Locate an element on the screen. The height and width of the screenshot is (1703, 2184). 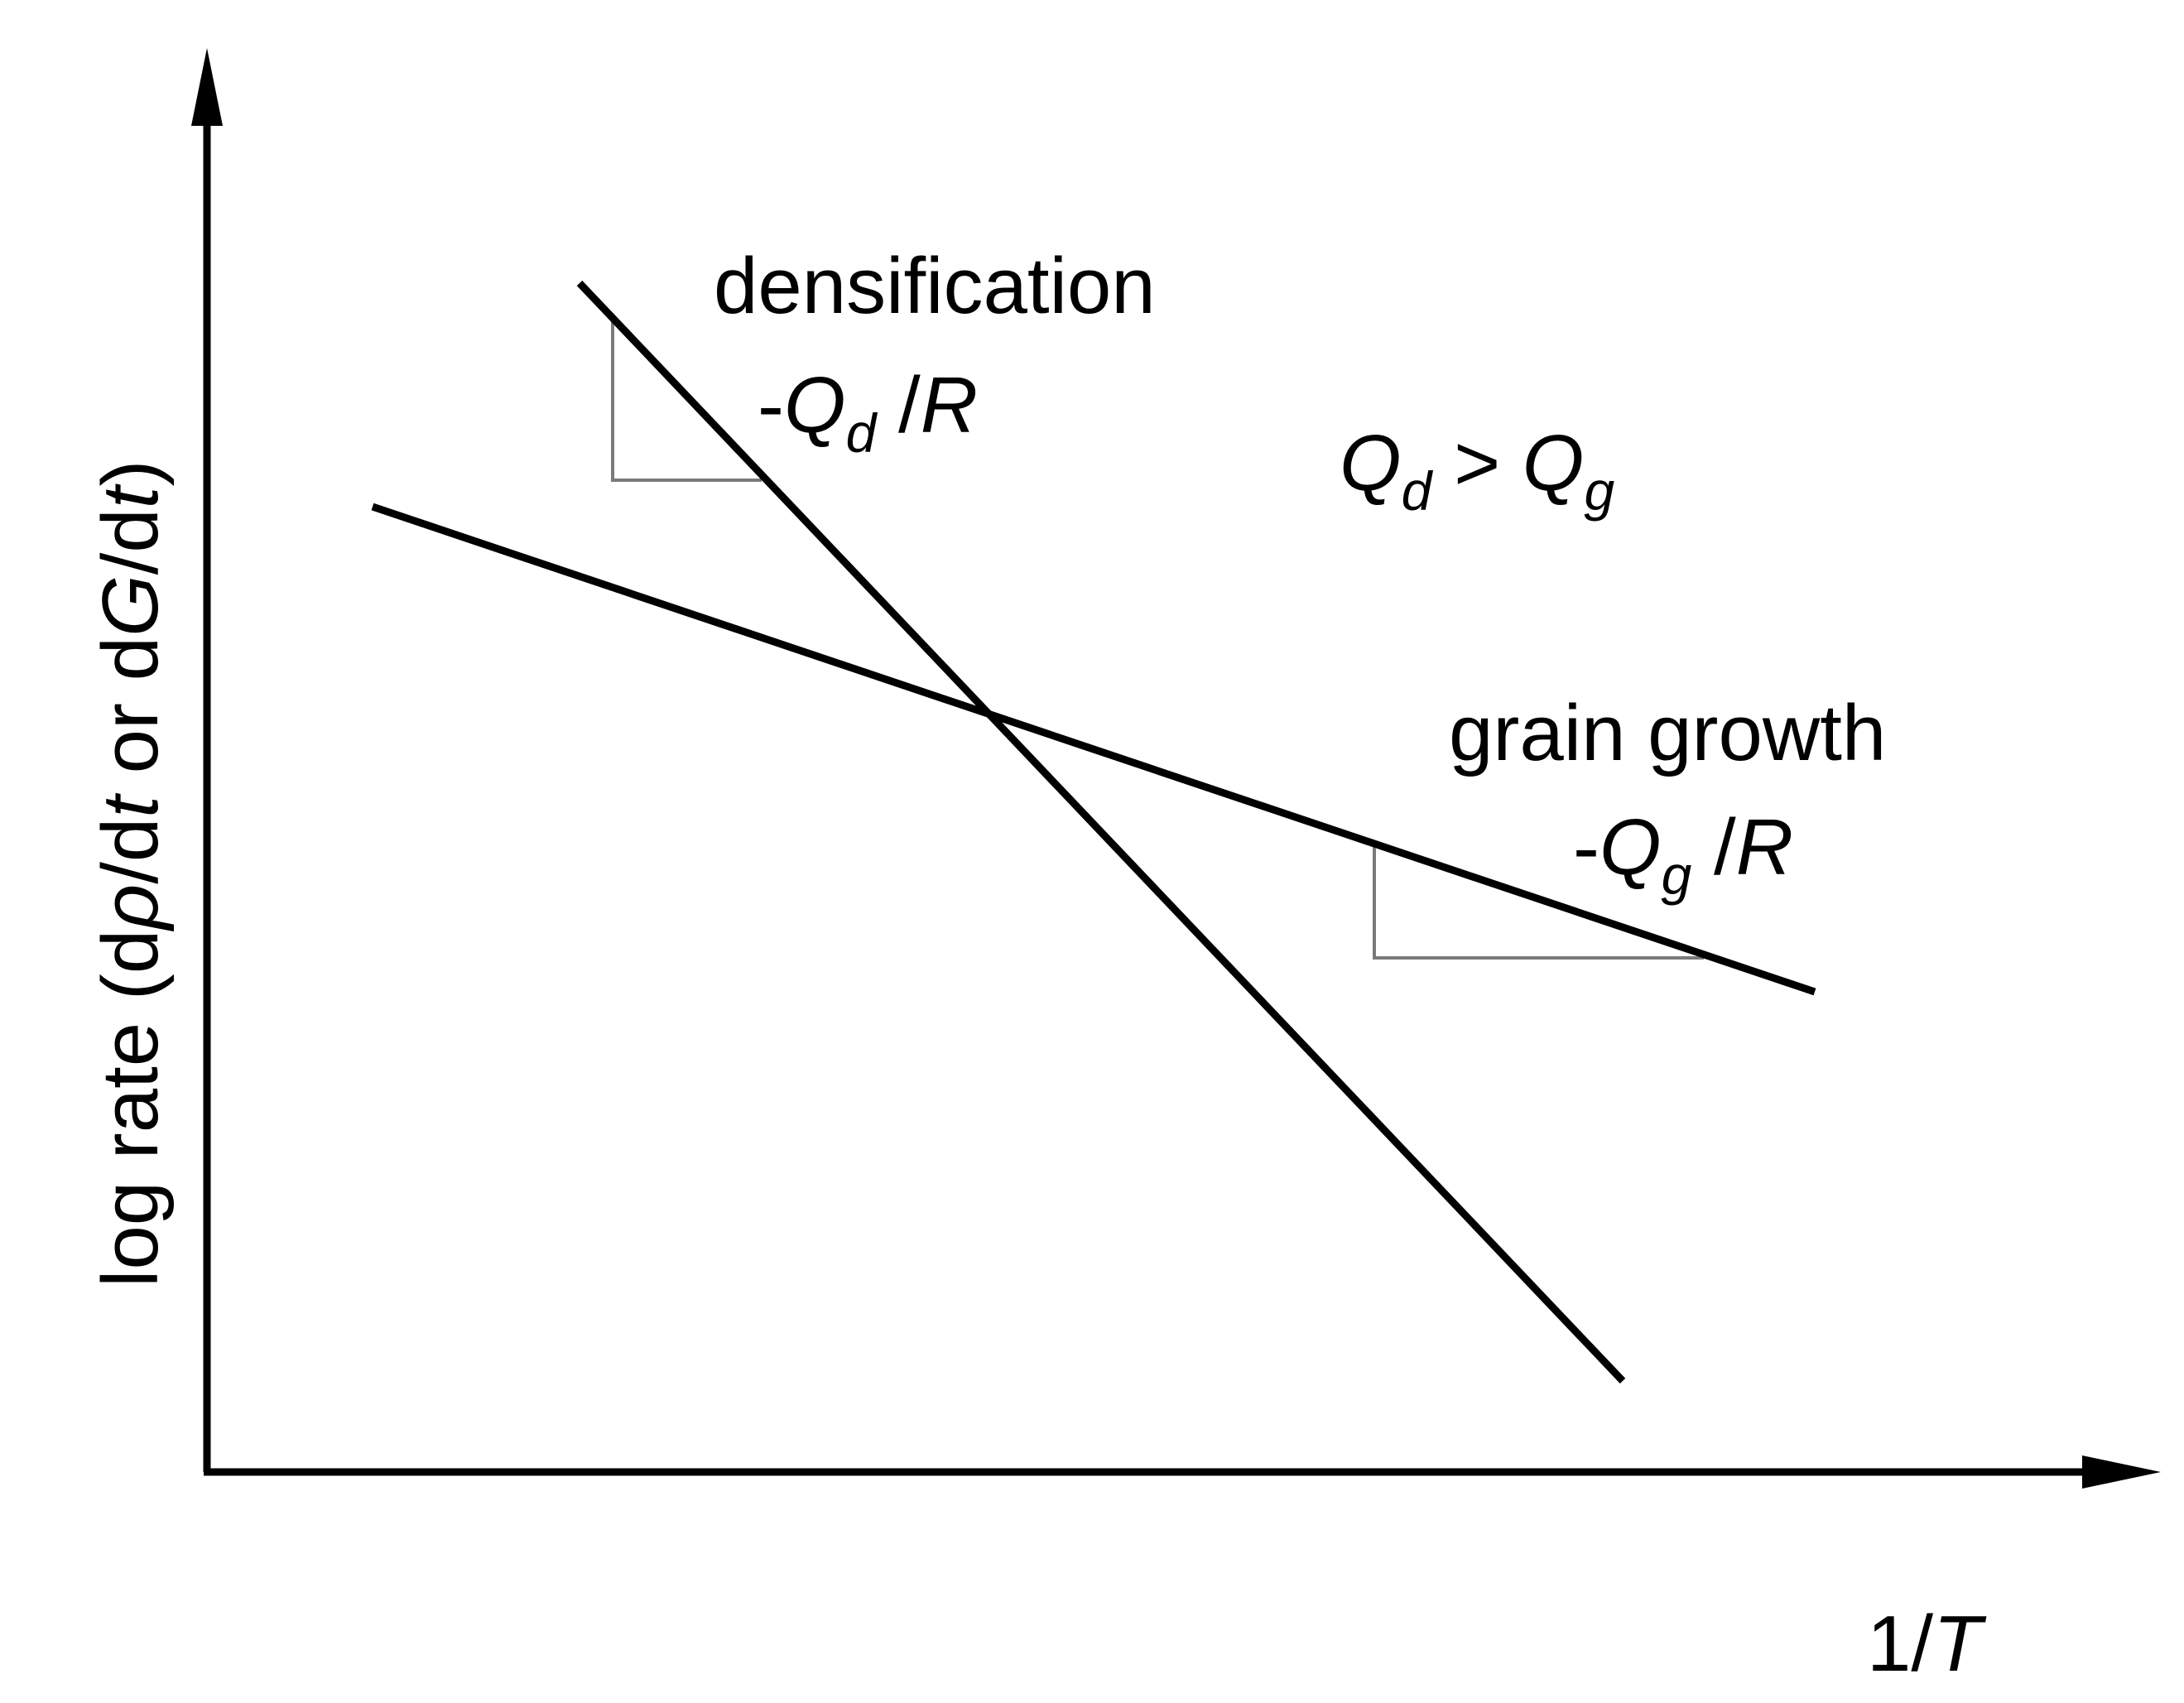
activation-energy-relation: Qd > Qg is located at coordinates (1477, 470).